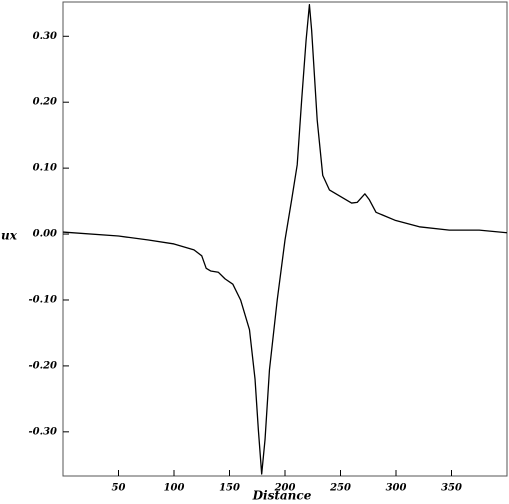 The image size is (509, 504). I want to click on y-tick-label: 0.10, so click(45, 168).